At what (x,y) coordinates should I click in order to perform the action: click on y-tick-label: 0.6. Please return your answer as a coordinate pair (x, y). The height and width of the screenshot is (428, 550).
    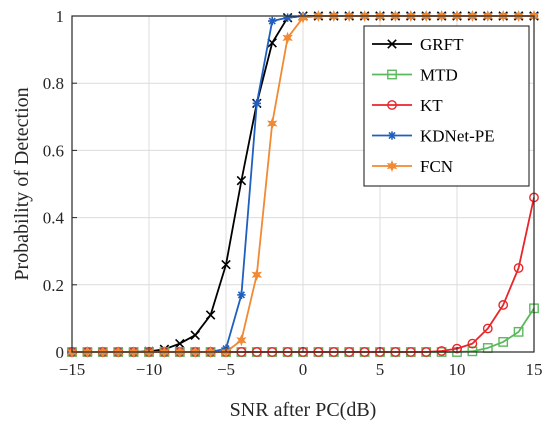
    Looking at the image, I should click on (53, 150).